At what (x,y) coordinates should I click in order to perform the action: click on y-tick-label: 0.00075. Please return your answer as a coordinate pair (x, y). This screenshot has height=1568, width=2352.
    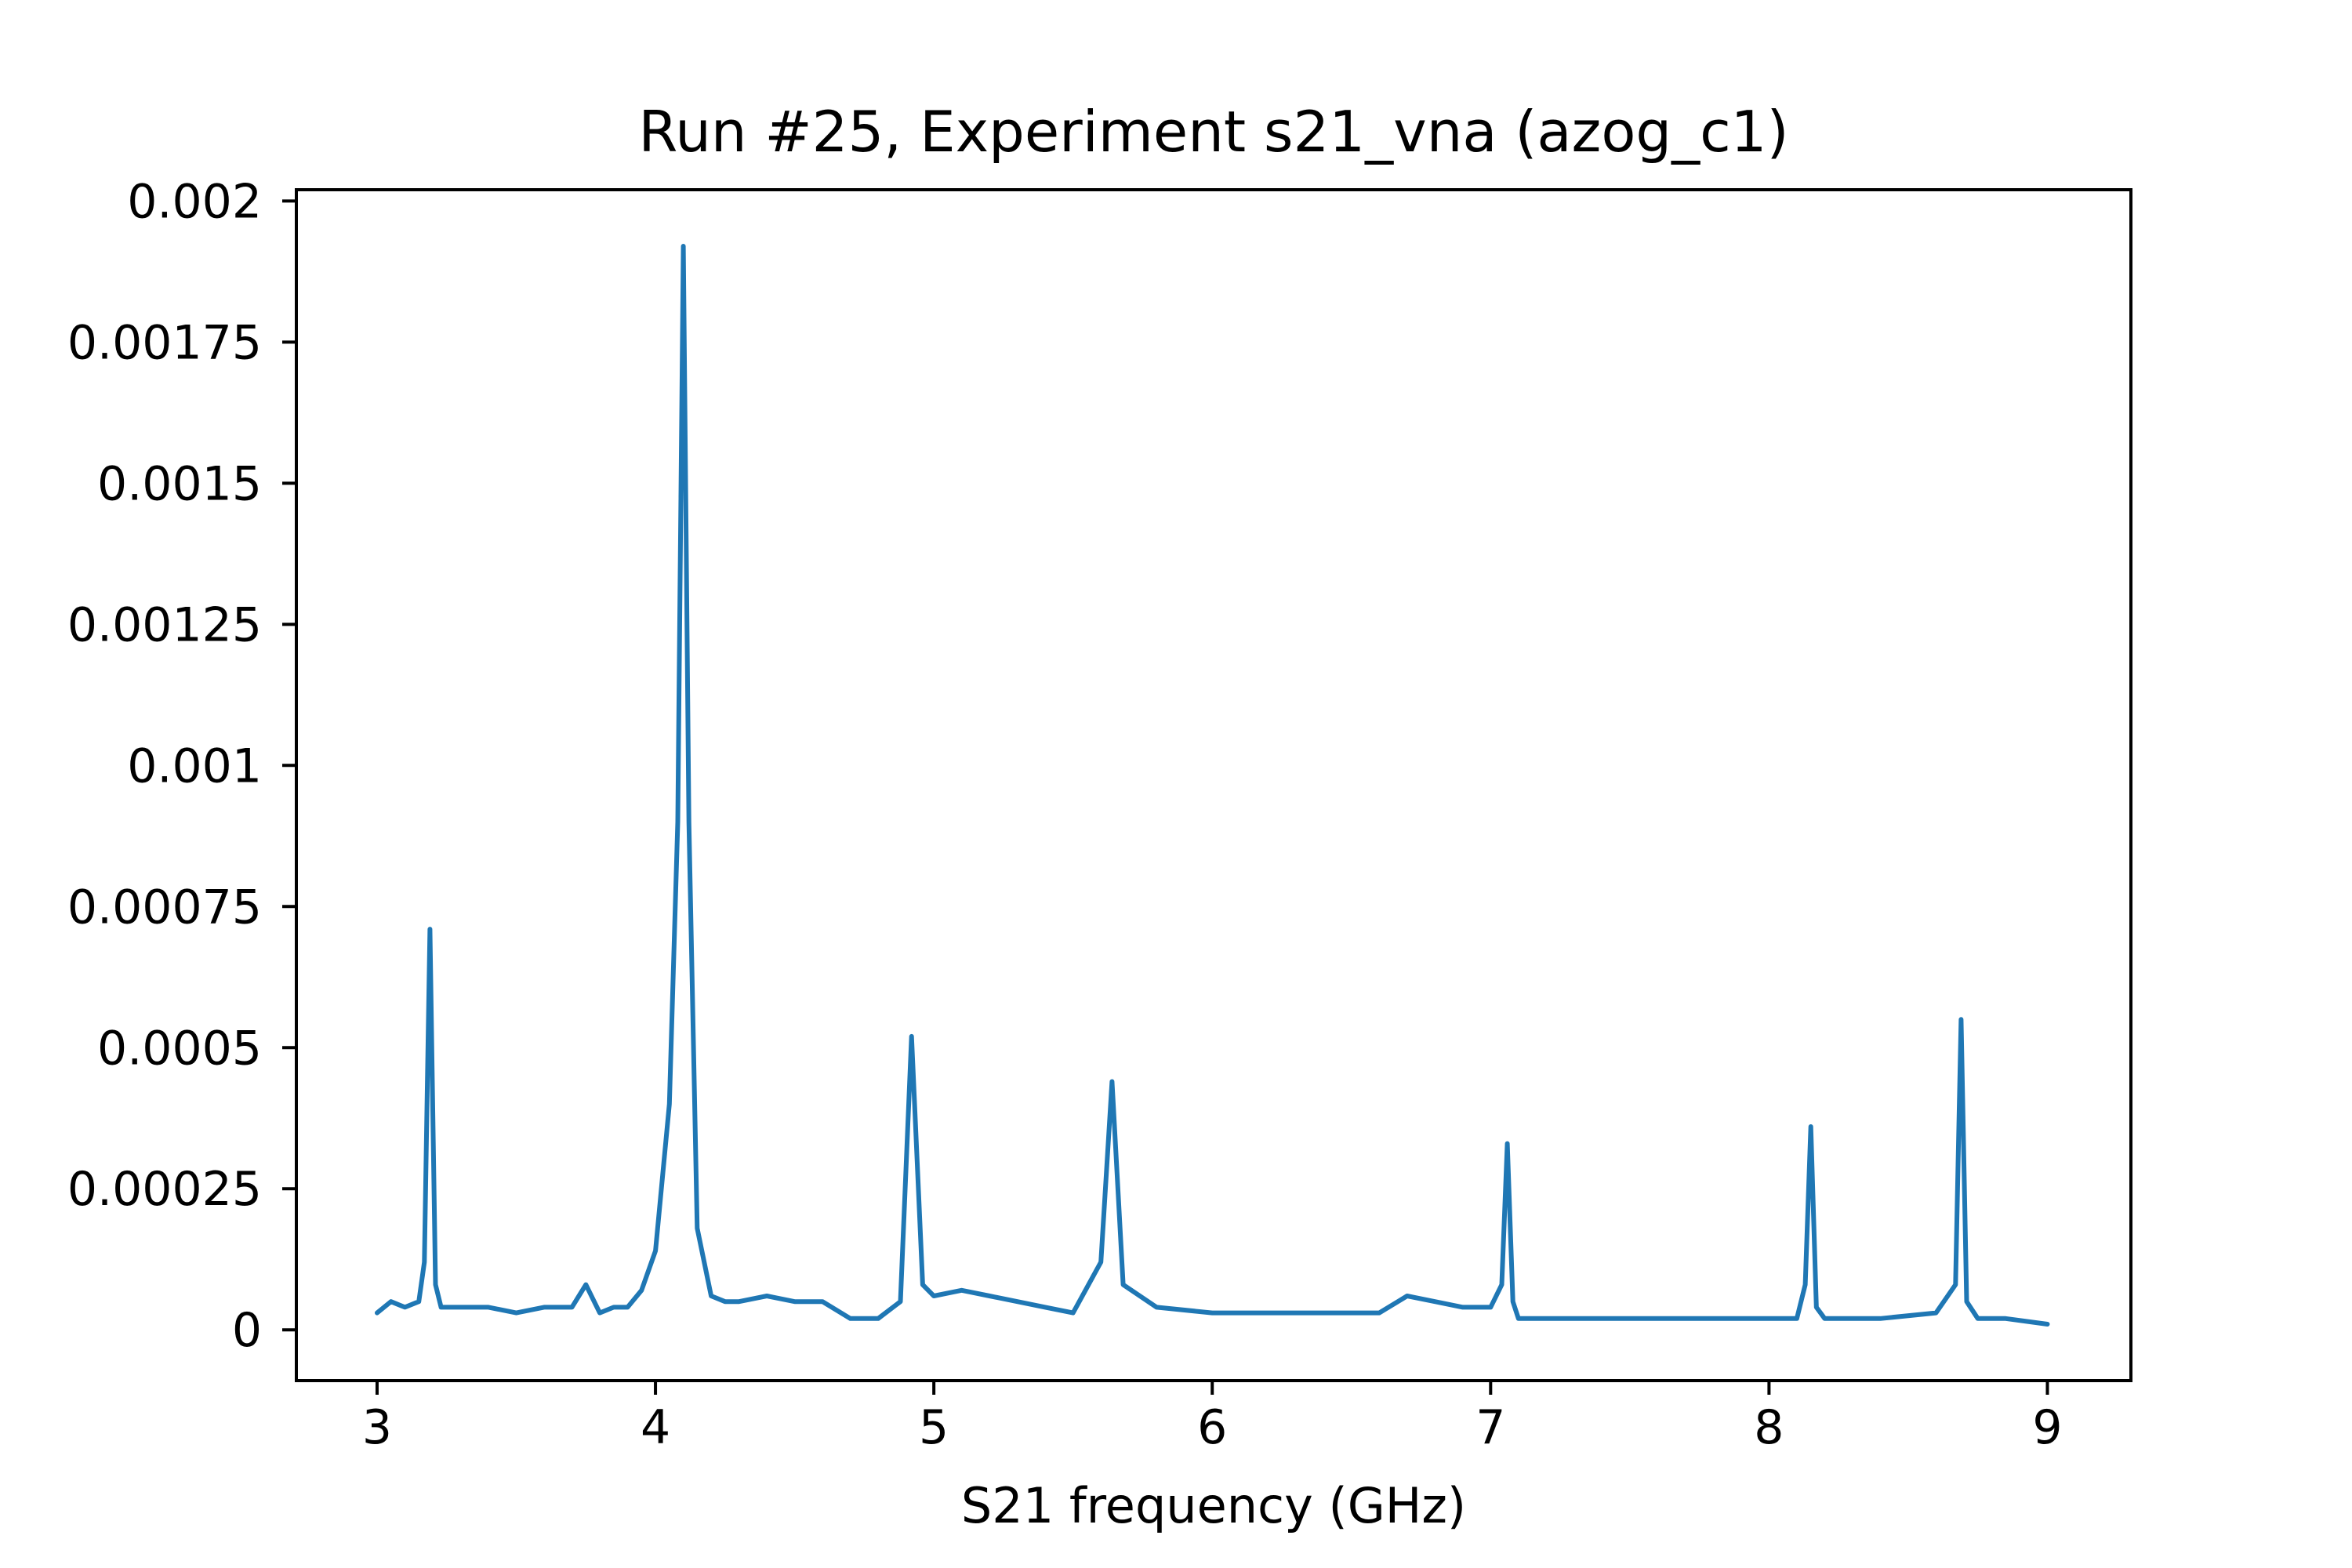
    Looking at the image, I should click on (164, 908).